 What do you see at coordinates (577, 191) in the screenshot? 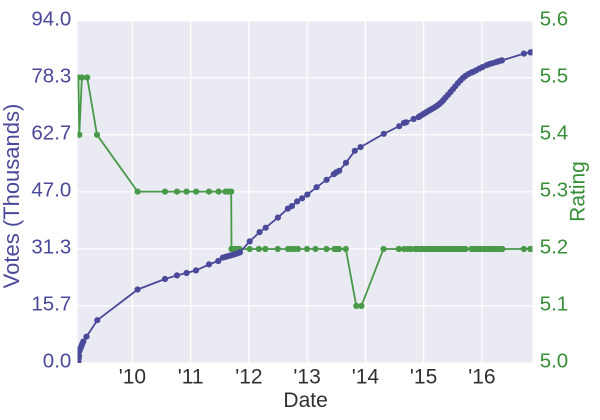
I see `svg-text: Rating` at bounding box center [577, 191].